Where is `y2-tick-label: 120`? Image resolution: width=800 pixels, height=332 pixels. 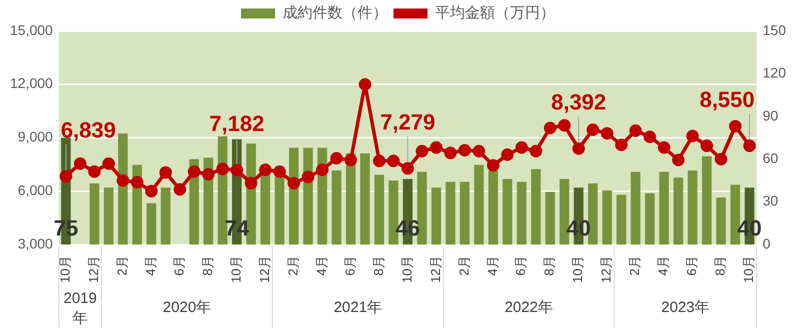
y2-tick-label: 120 is located at coordinates (774, 72).